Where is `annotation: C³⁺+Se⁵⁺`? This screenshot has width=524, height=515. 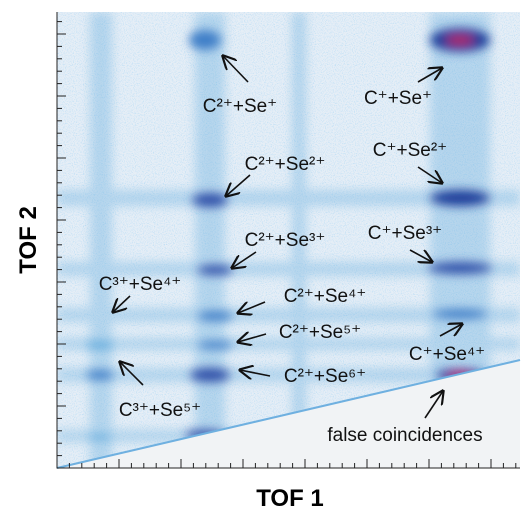 annotation: C³⁺+Se⁵⁺ is located at coordinates (160, 410).